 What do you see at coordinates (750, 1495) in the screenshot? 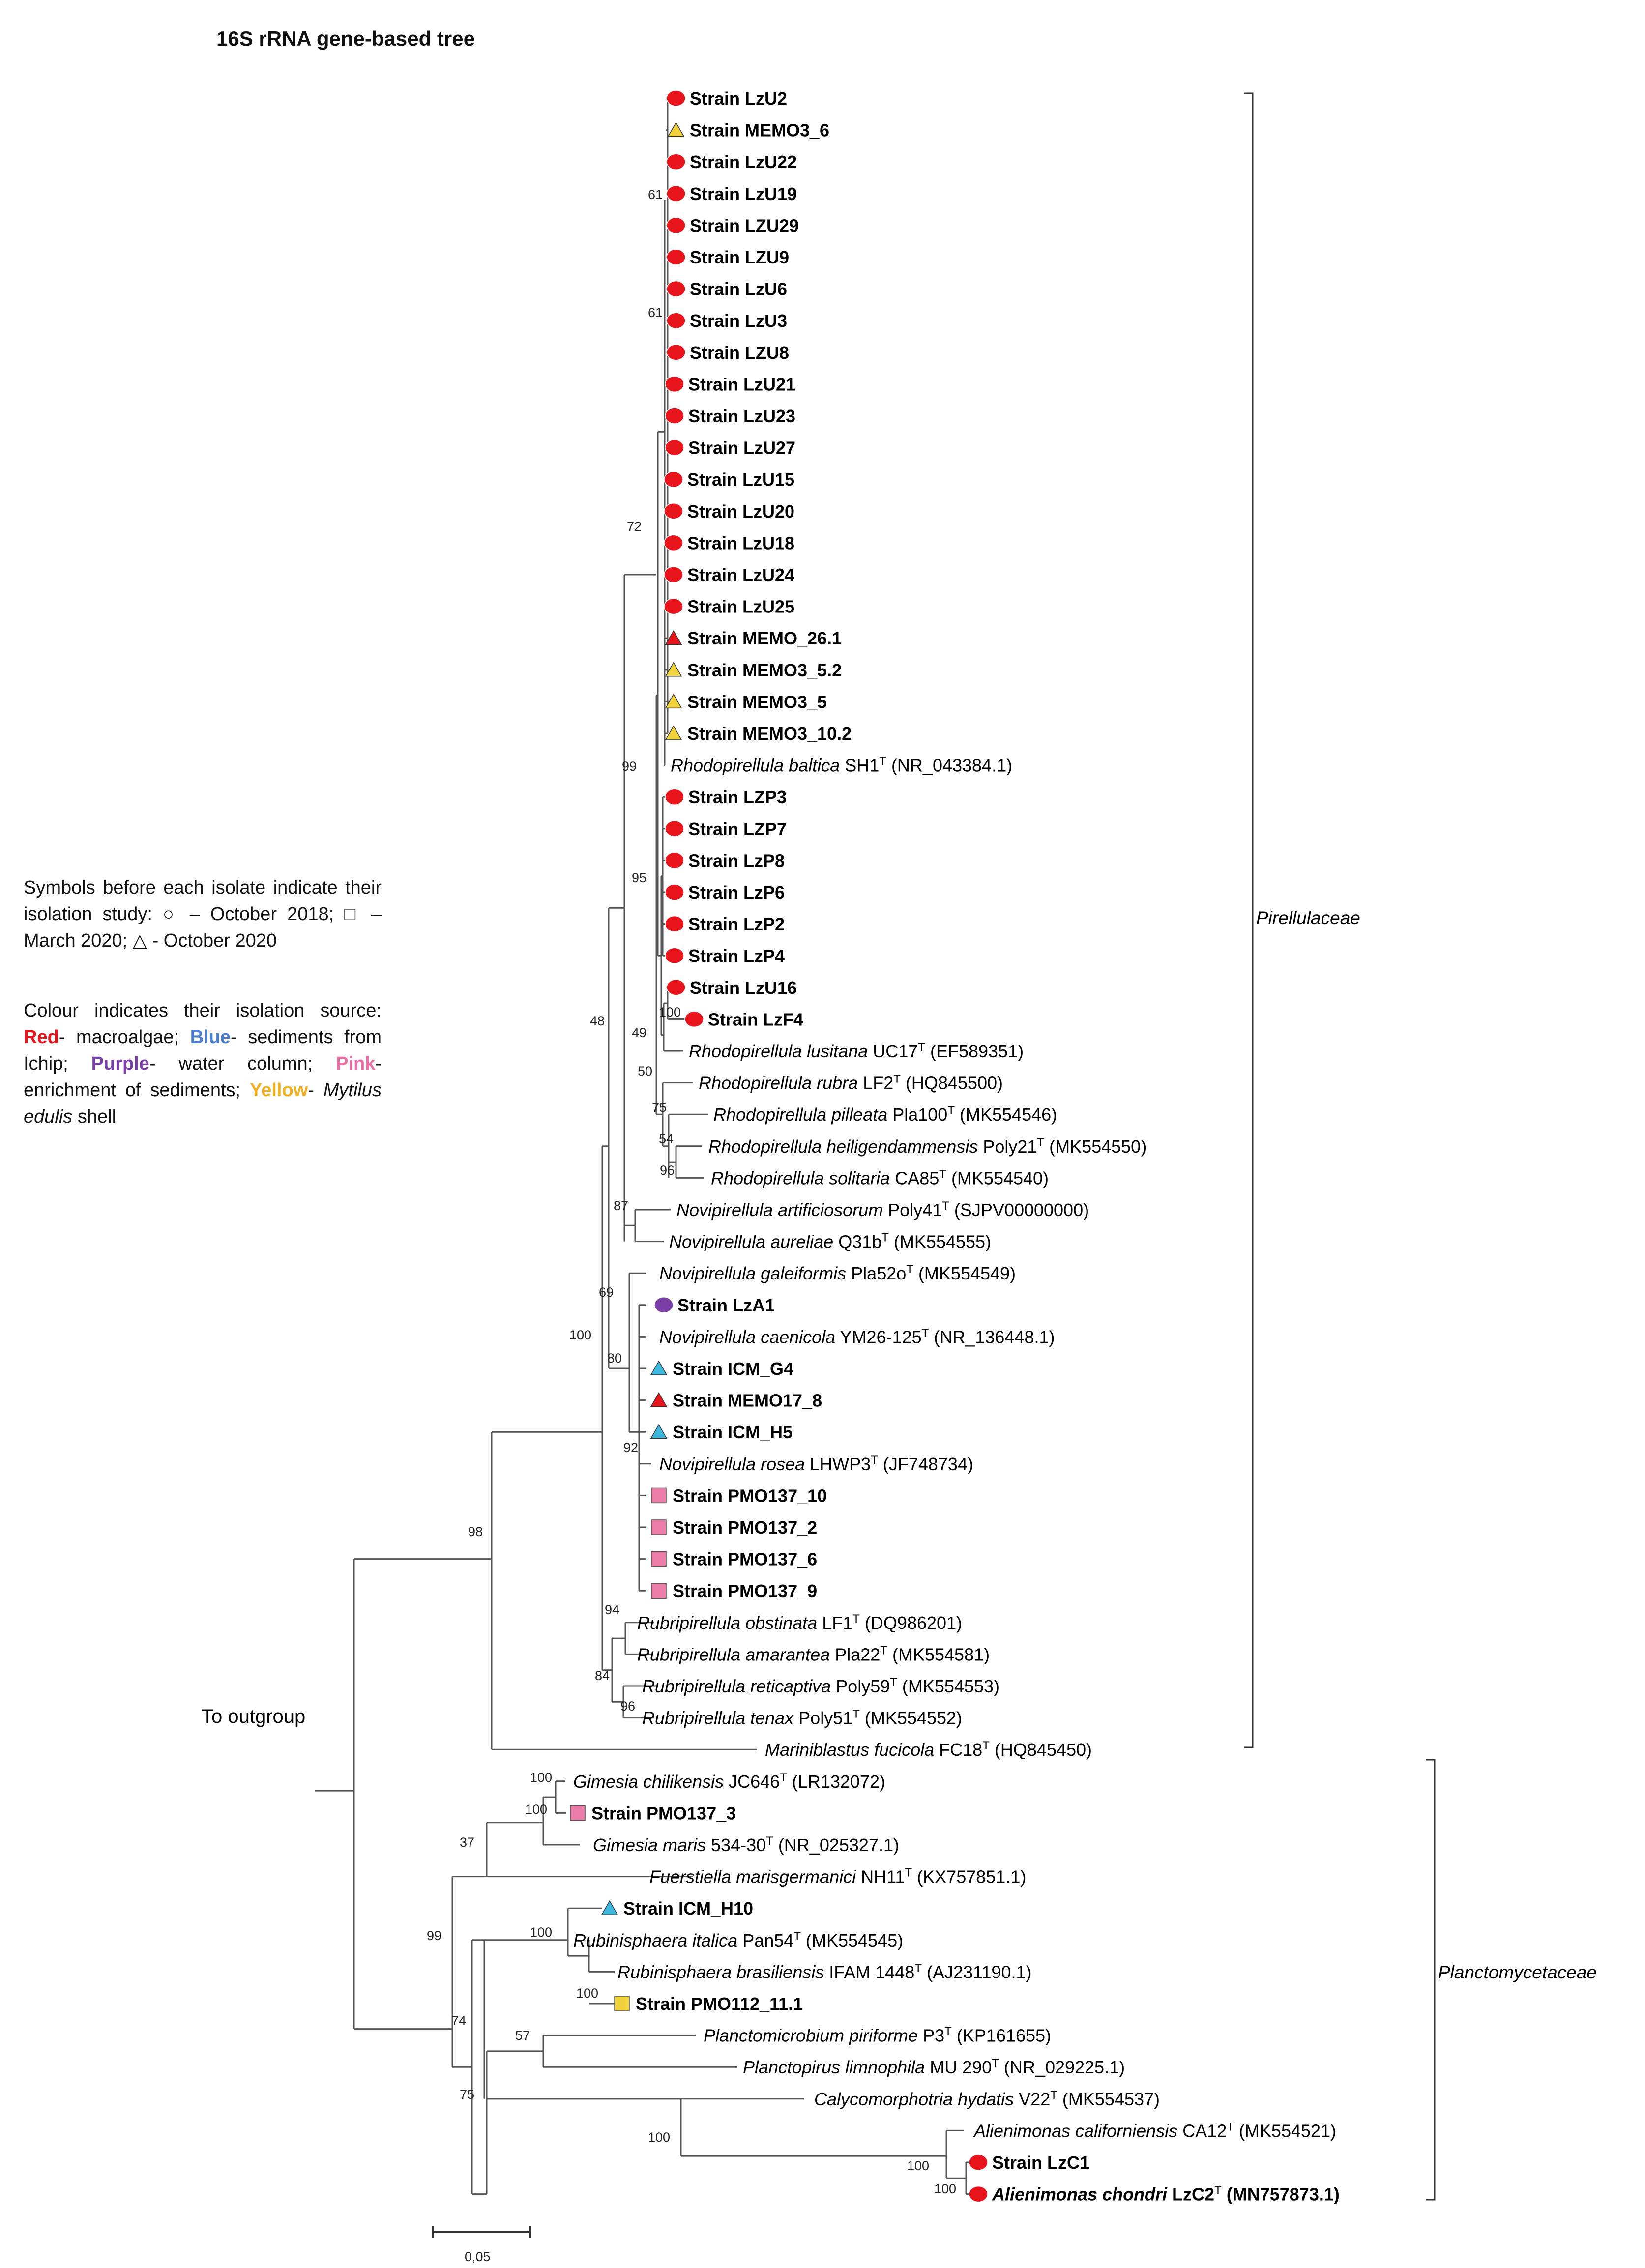
I see `leaf-label: Strain PMO137_10` at bounding box center [750, 1495].